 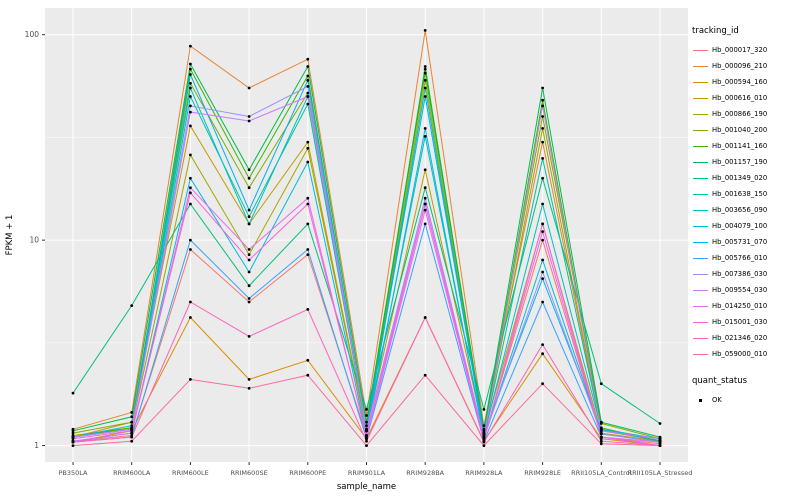 I want to click on legend-item-Hb_003656_090: Hb_003656_090, so click(x=745, y=210).